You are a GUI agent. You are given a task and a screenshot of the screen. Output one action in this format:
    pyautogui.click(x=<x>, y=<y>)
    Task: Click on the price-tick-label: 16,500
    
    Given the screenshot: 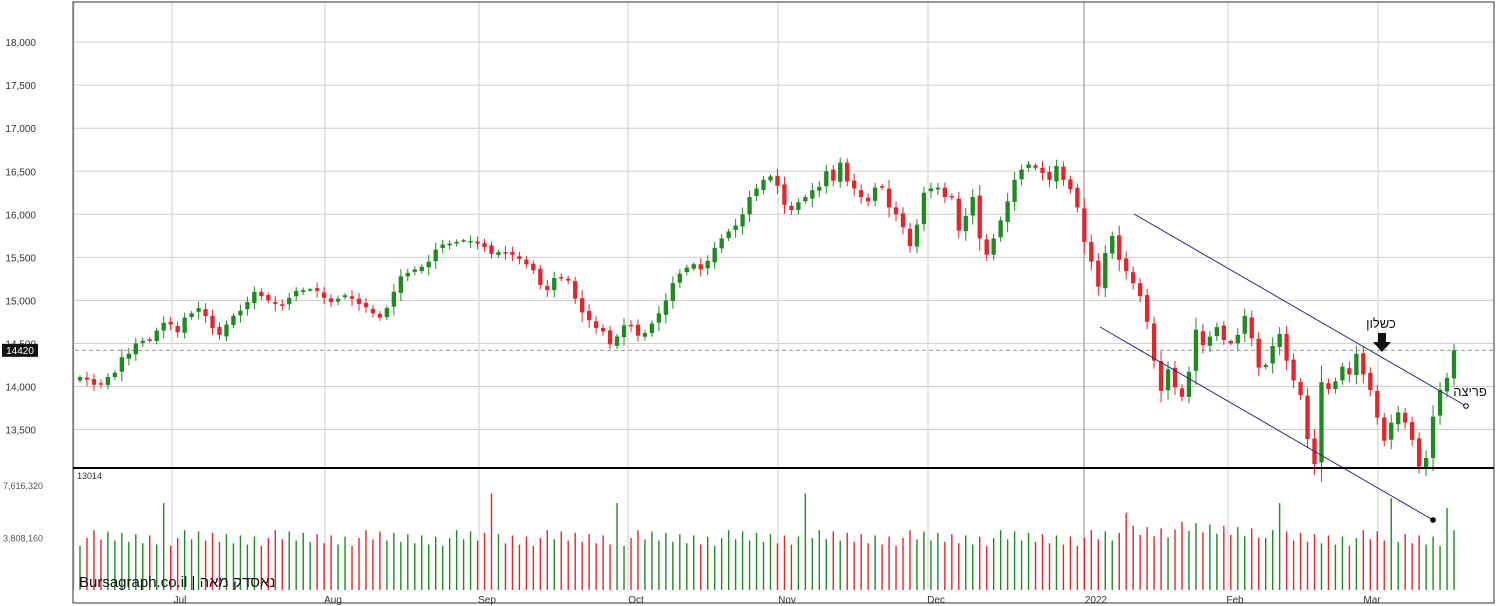 What is the action you would take?
    pyautogui.click(x=20, y=172)
    